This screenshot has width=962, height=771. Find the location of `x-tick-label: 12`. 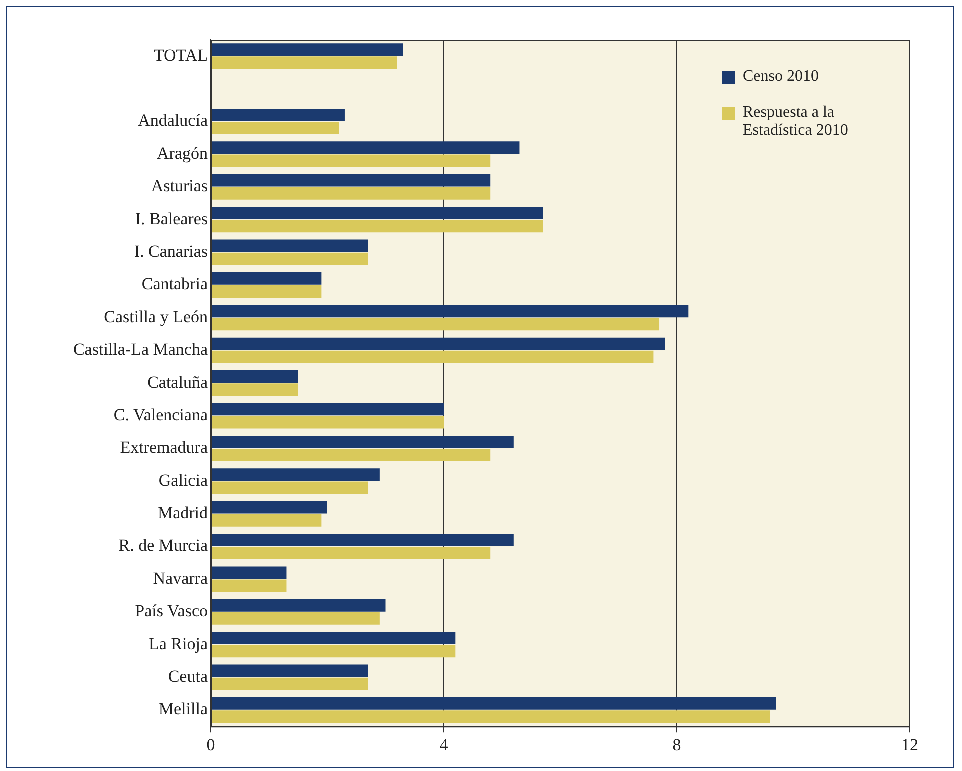

x-tick-label: 12 is located at coordinates (910, 744).